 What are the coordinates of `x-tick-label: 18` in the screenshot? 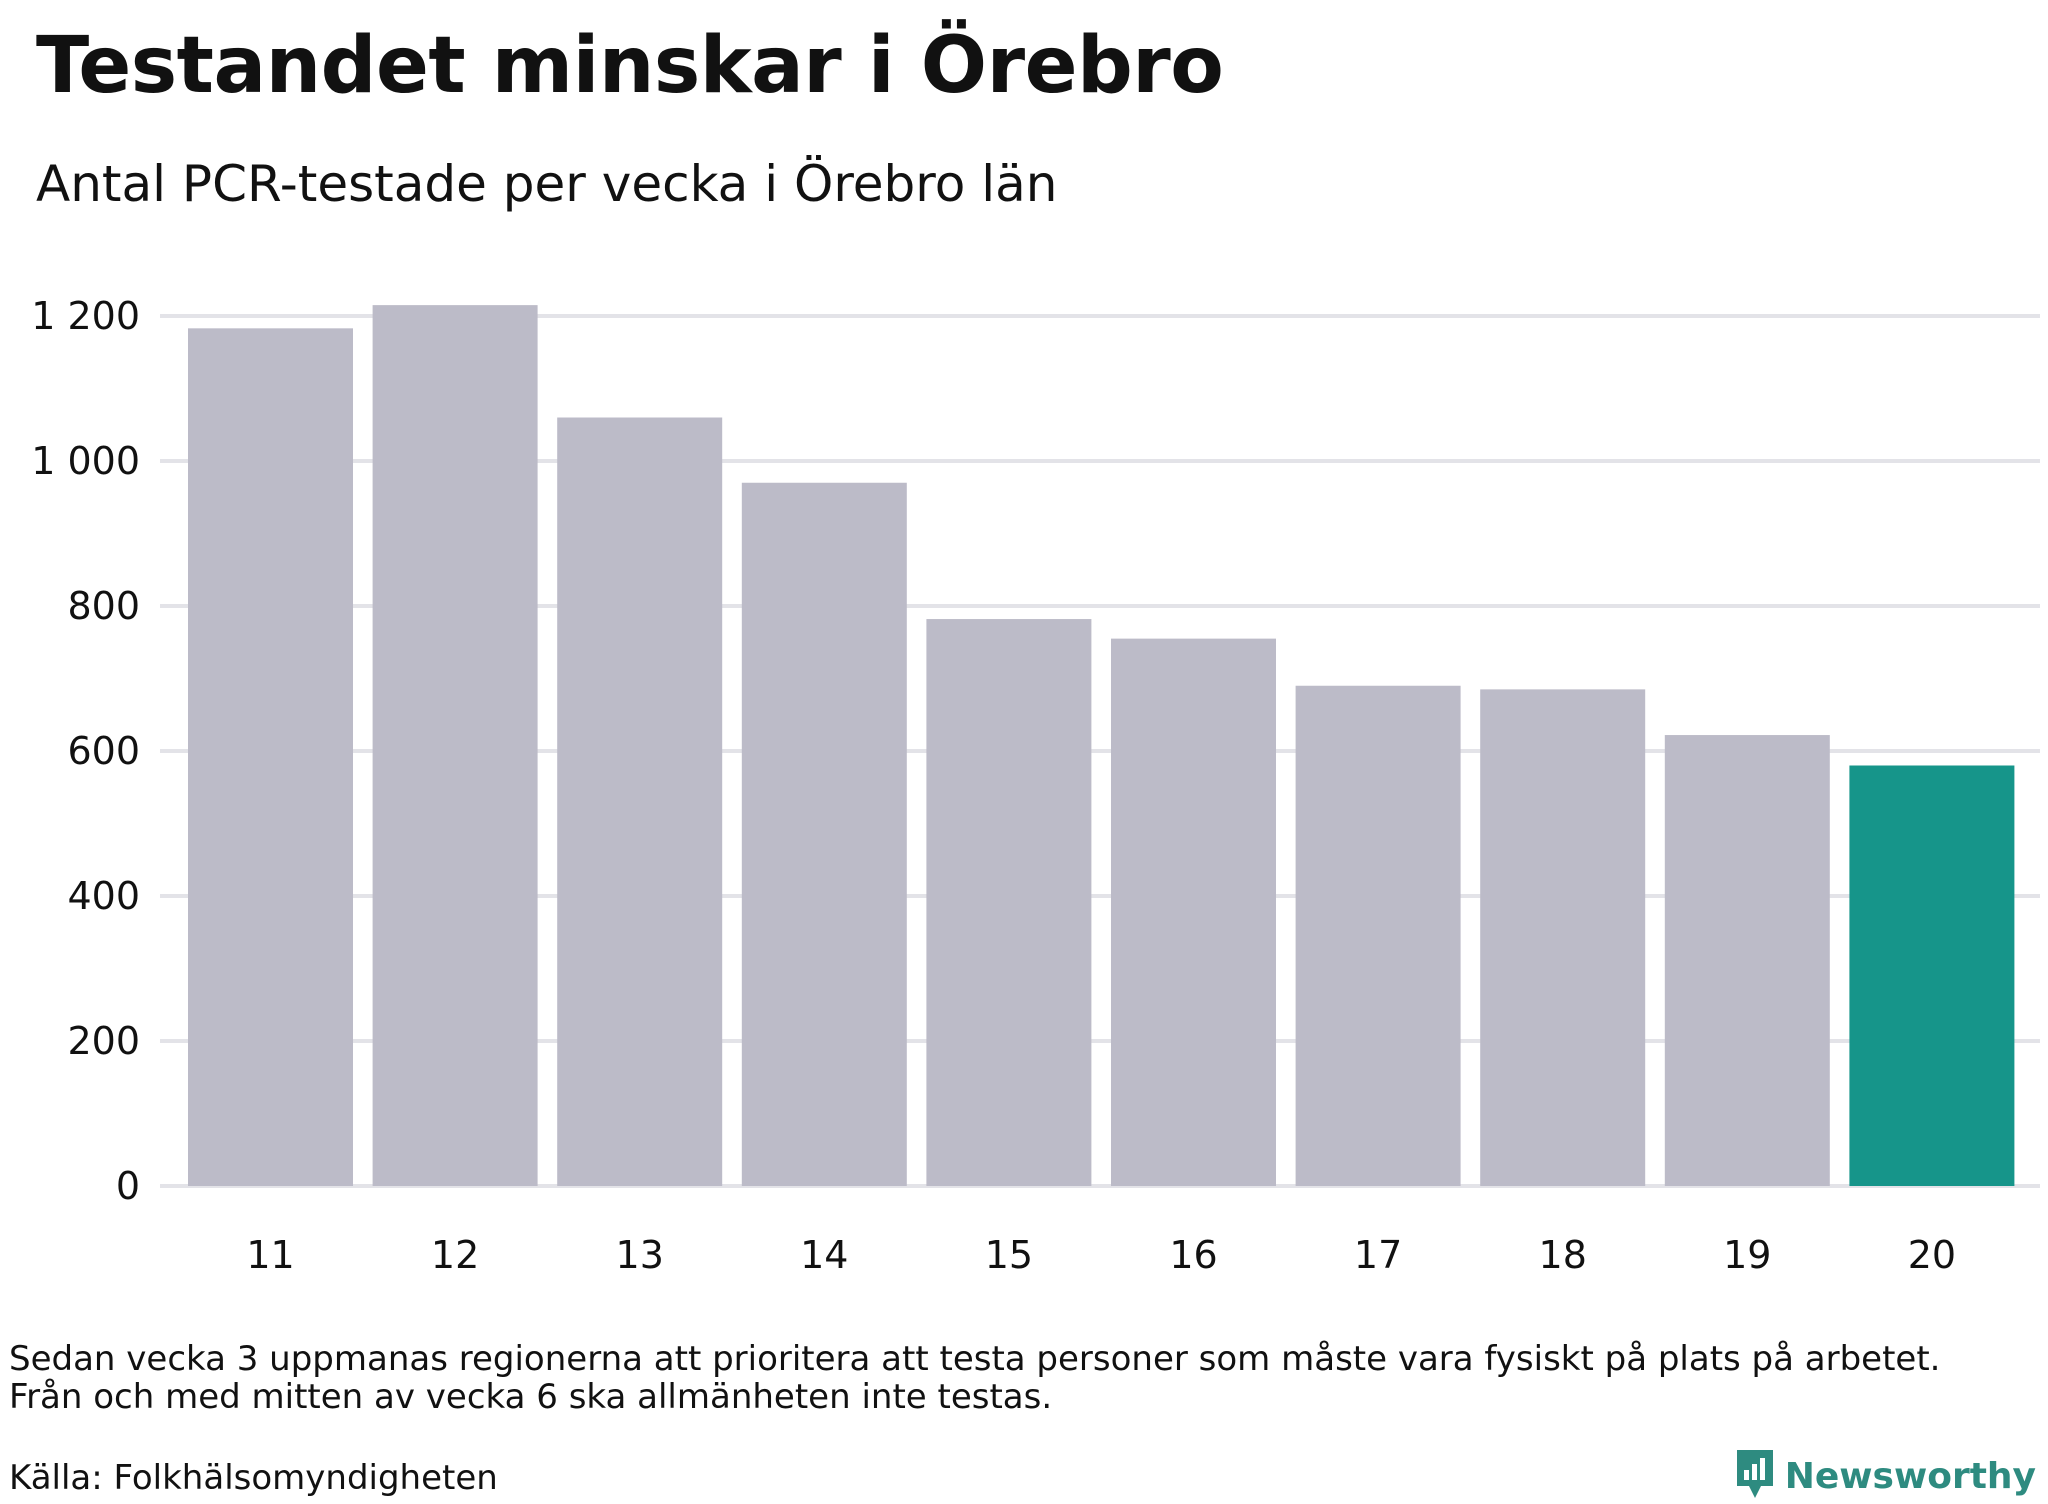 It's located at (1563, 1255).